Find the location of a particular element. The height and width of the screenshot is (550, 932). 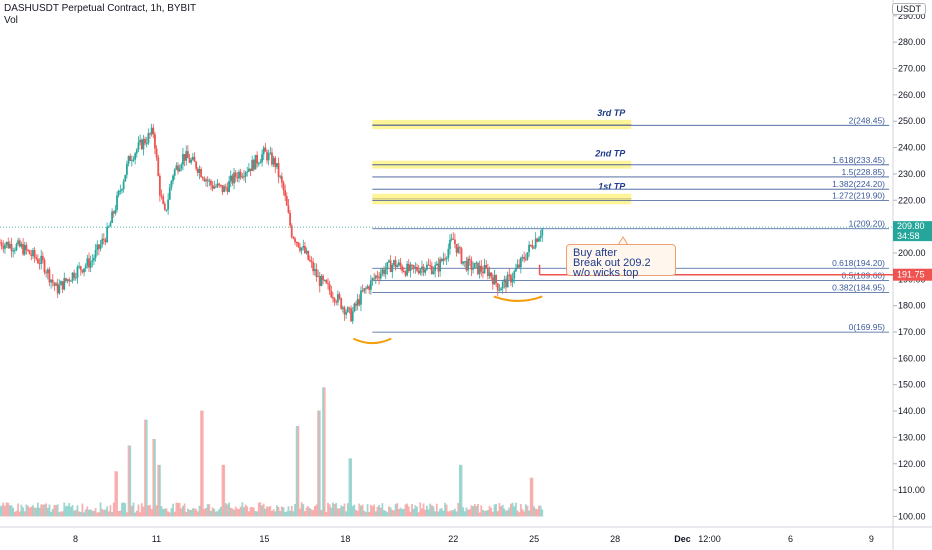

currency-selector: USDT is located at coordinates (908, 9).